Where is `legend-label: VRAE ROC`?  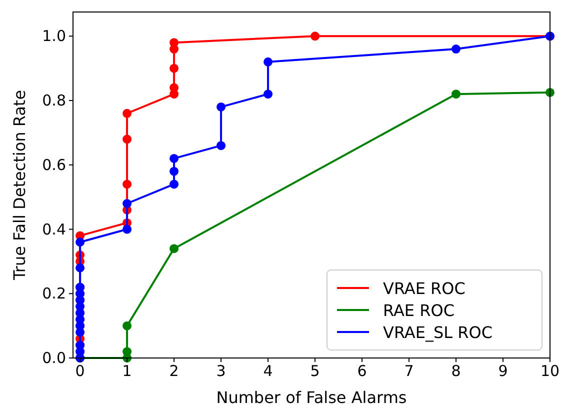 legend-label: VRAE ROC is located at coordinates (424, 288).